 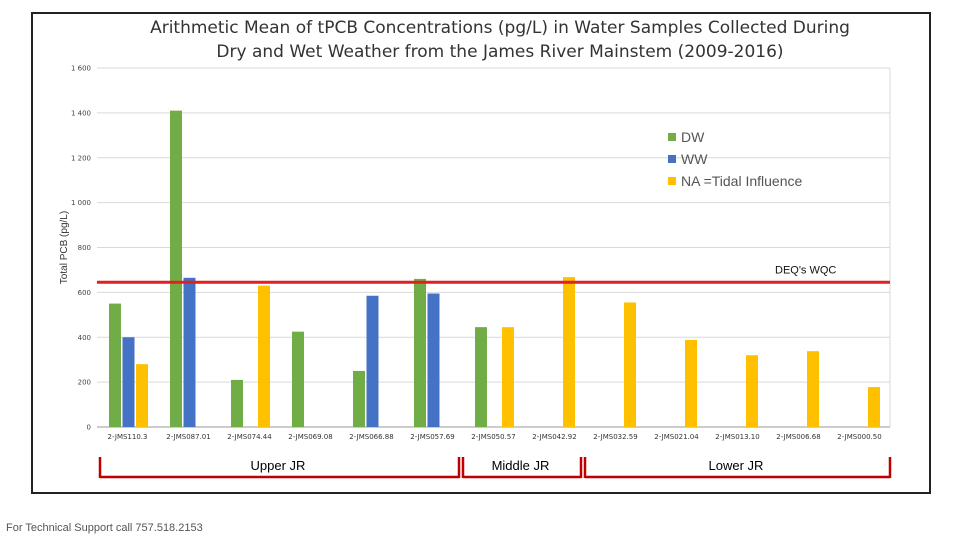 What do you see at coordinates (859, 437) in the screenshot?
I see `x-tick-label: 2-JMS000.50` at bounding box center [859, 437].